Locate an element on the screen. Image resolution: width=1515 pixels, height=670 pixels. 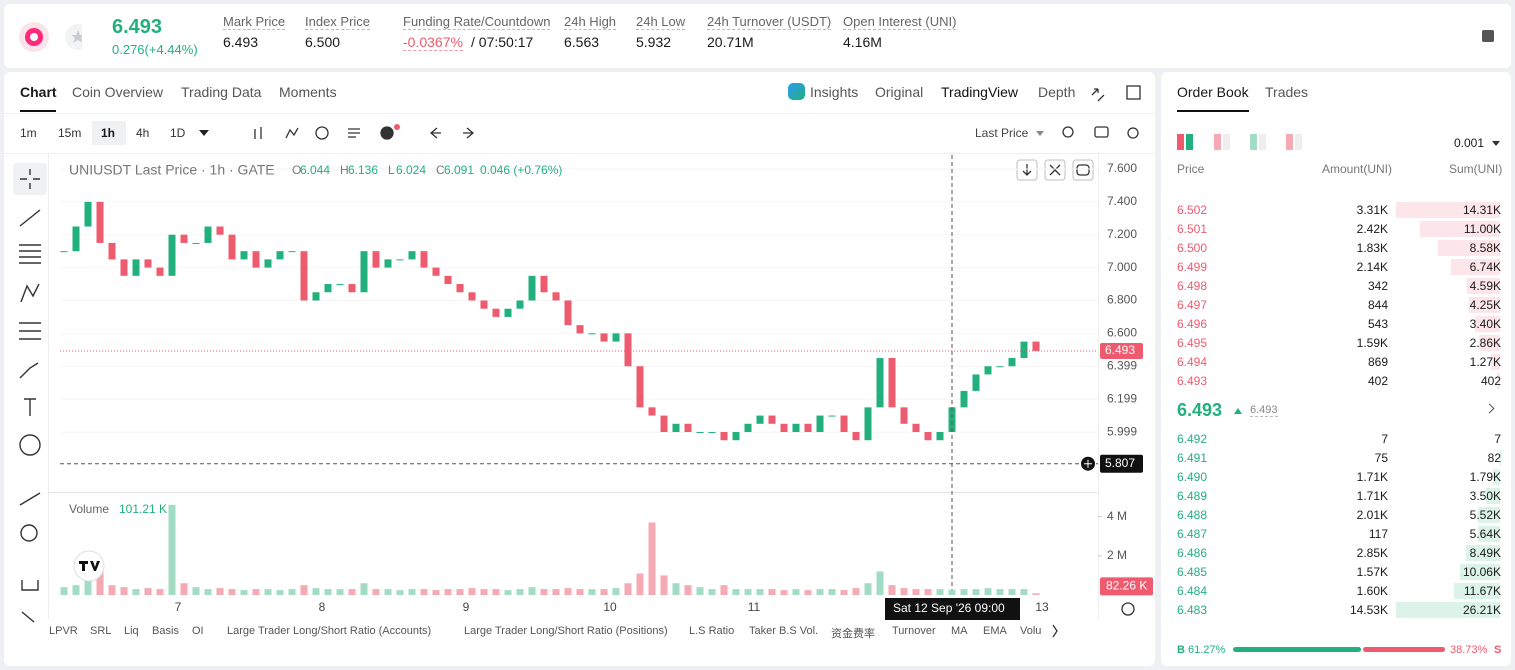
ob-price: 6.500 is located at coordinates (1192, 248).